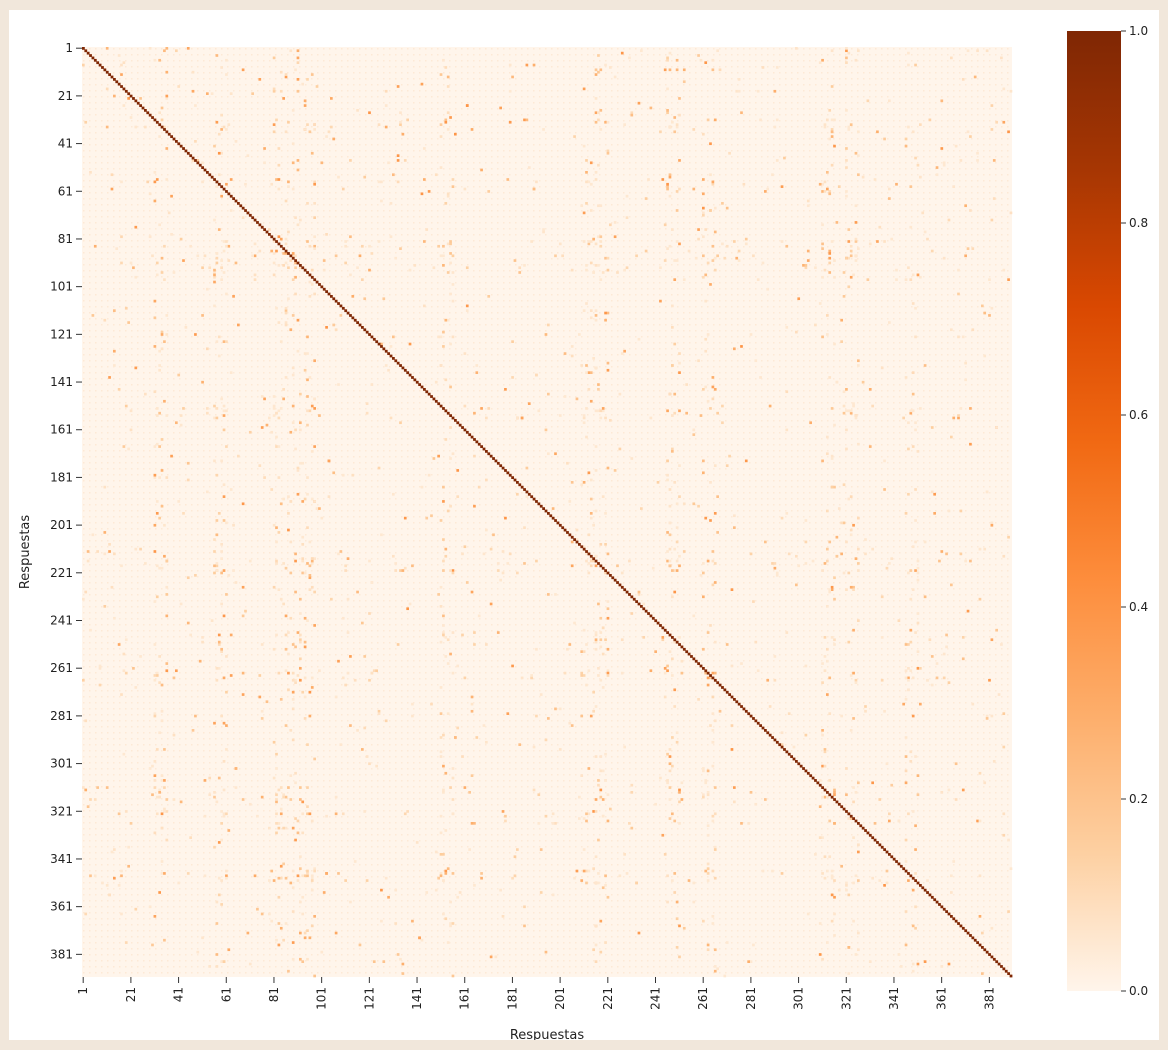  I want to click on y-tick-label: 81, so click(65, 239).